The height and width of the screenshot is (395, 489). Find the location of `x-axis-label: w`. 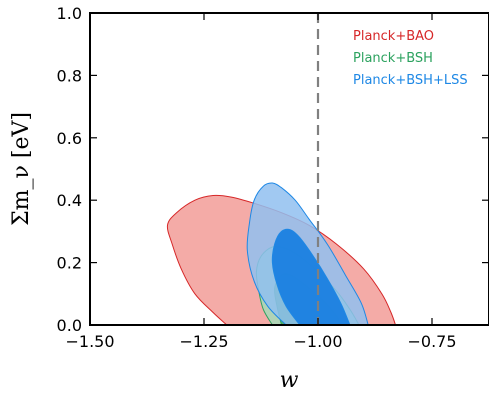

x-axis-label: w is located at coordinates (289, 380).